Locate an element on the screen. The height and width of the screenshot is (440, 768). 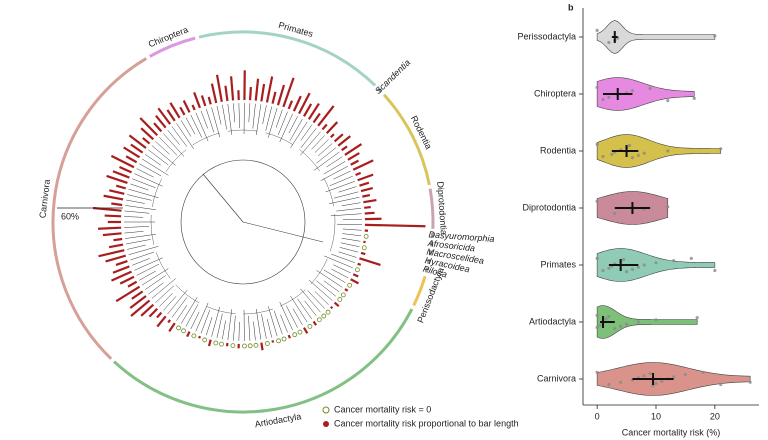
clade-label: Carnivora is located at coordinates (44, 199).